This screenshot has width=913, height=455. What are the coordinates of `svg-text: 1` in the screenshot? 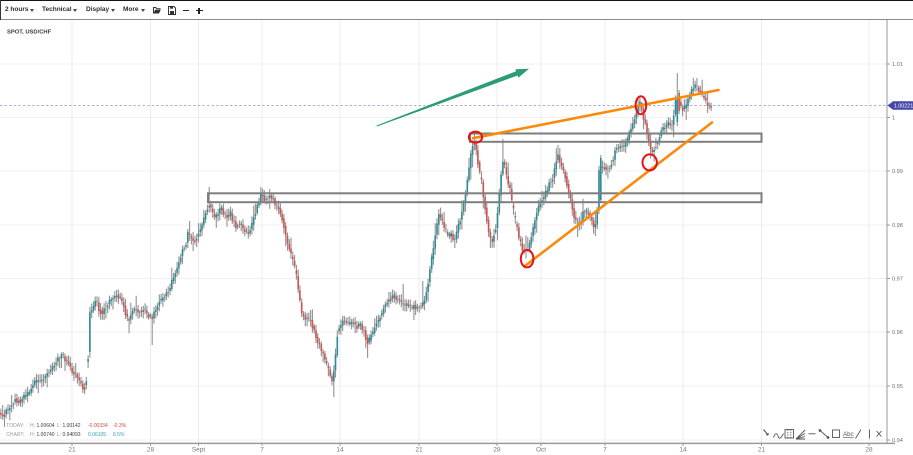 It's located at (893, 119).